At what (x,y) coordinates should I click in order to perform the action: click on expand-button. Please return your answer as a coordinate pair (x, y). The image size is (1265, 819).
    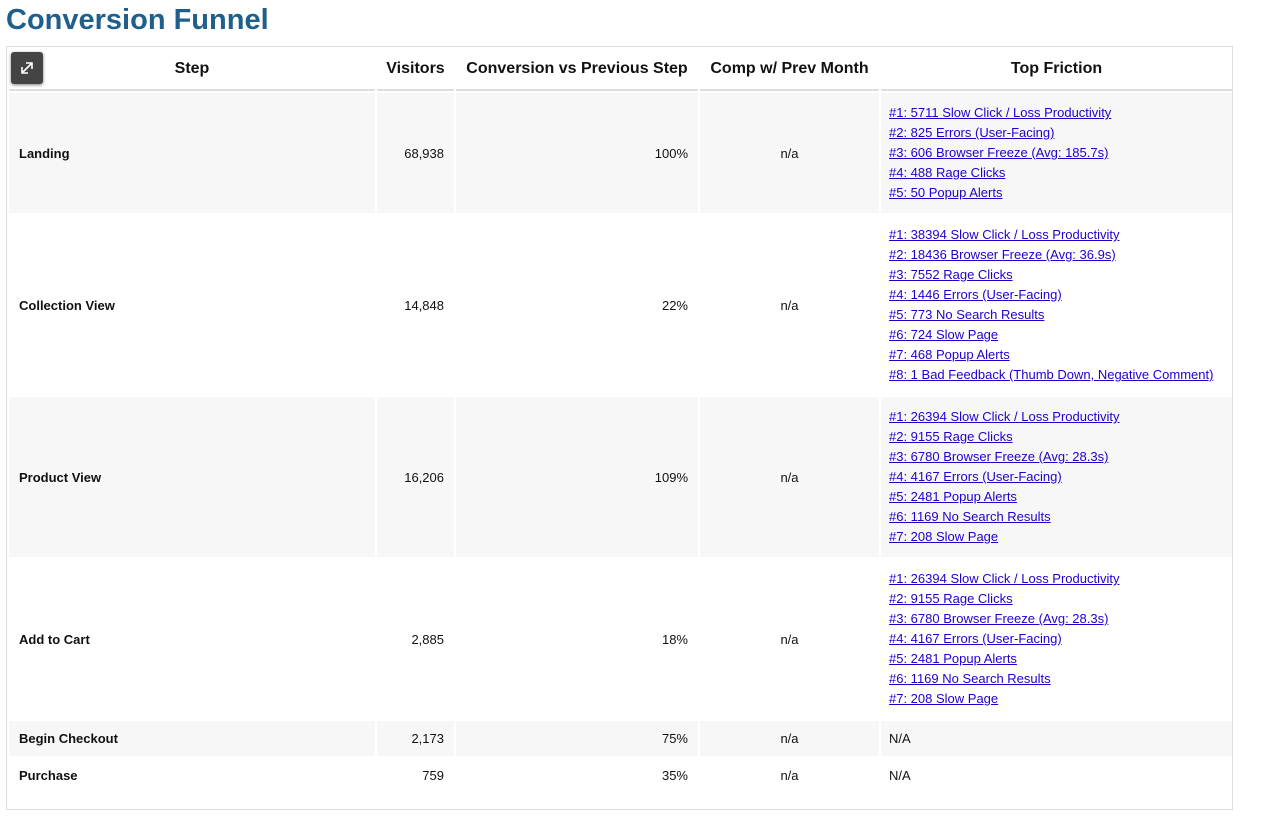
    Looking at the image, I should click on (27, 68).